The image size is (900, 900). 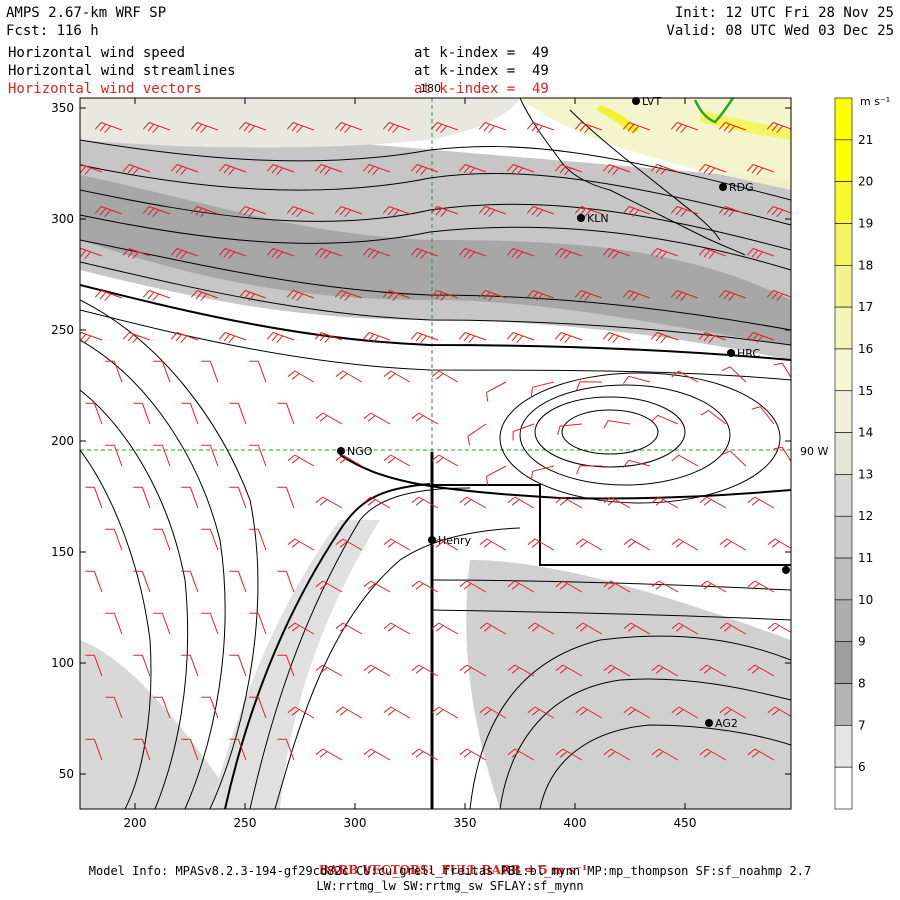 What do you see at coordinates (862, 642) in the screenshot?
I see `colorbar-label: 9` at bounding box center [862, 642].